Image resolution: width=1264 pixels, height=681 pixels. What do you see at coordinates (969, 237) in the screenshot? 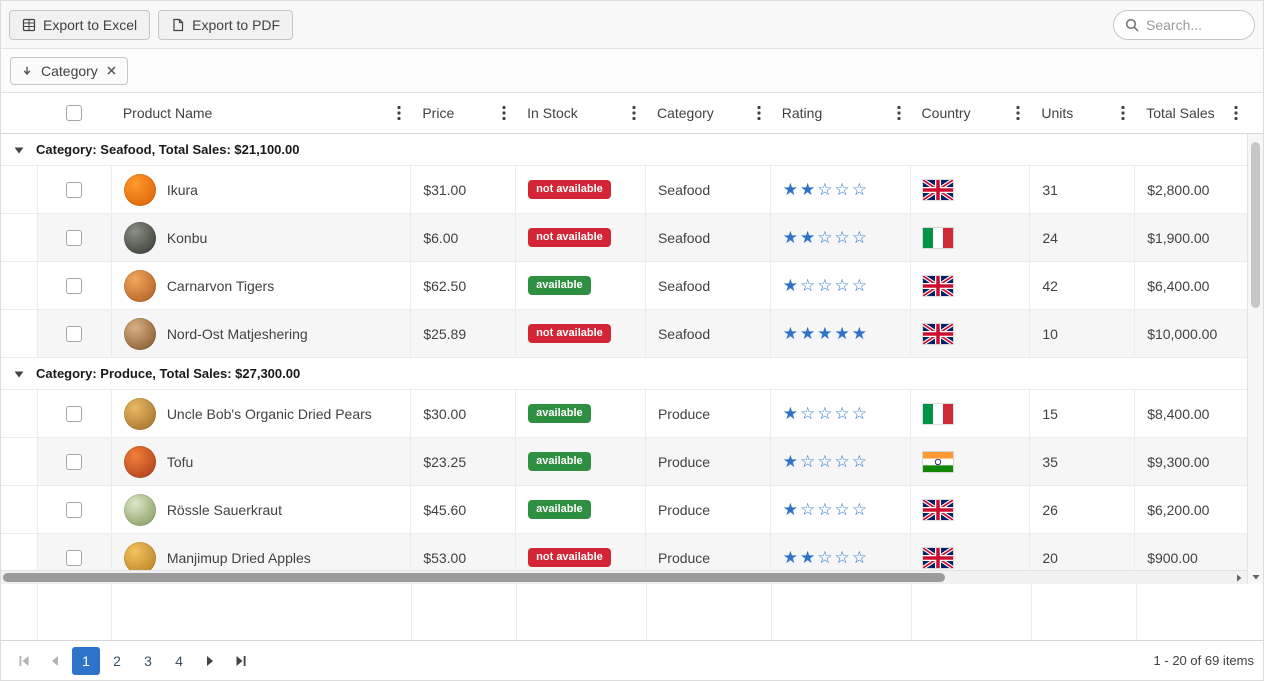
I see `country-cell` at bounding box center [969, 237].